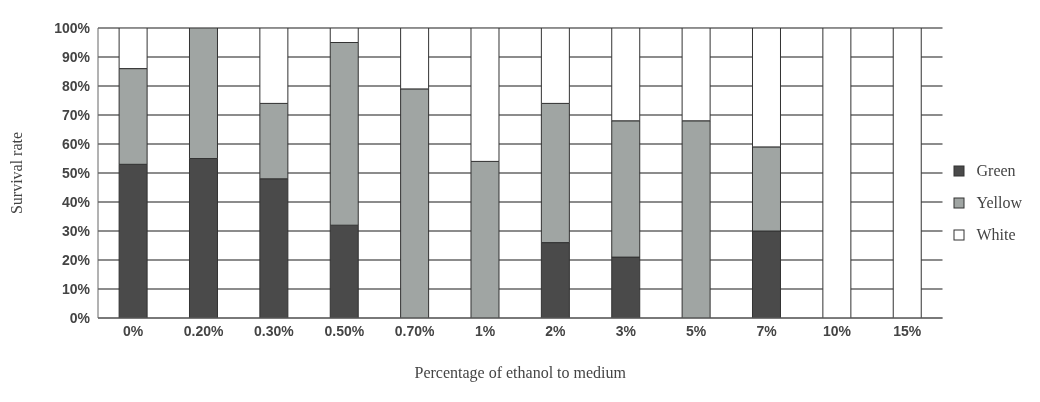  What do you see at coordinates (996, 171) in the screenshot?
I see `legend-label: Green` at bounding box center [996, 171].